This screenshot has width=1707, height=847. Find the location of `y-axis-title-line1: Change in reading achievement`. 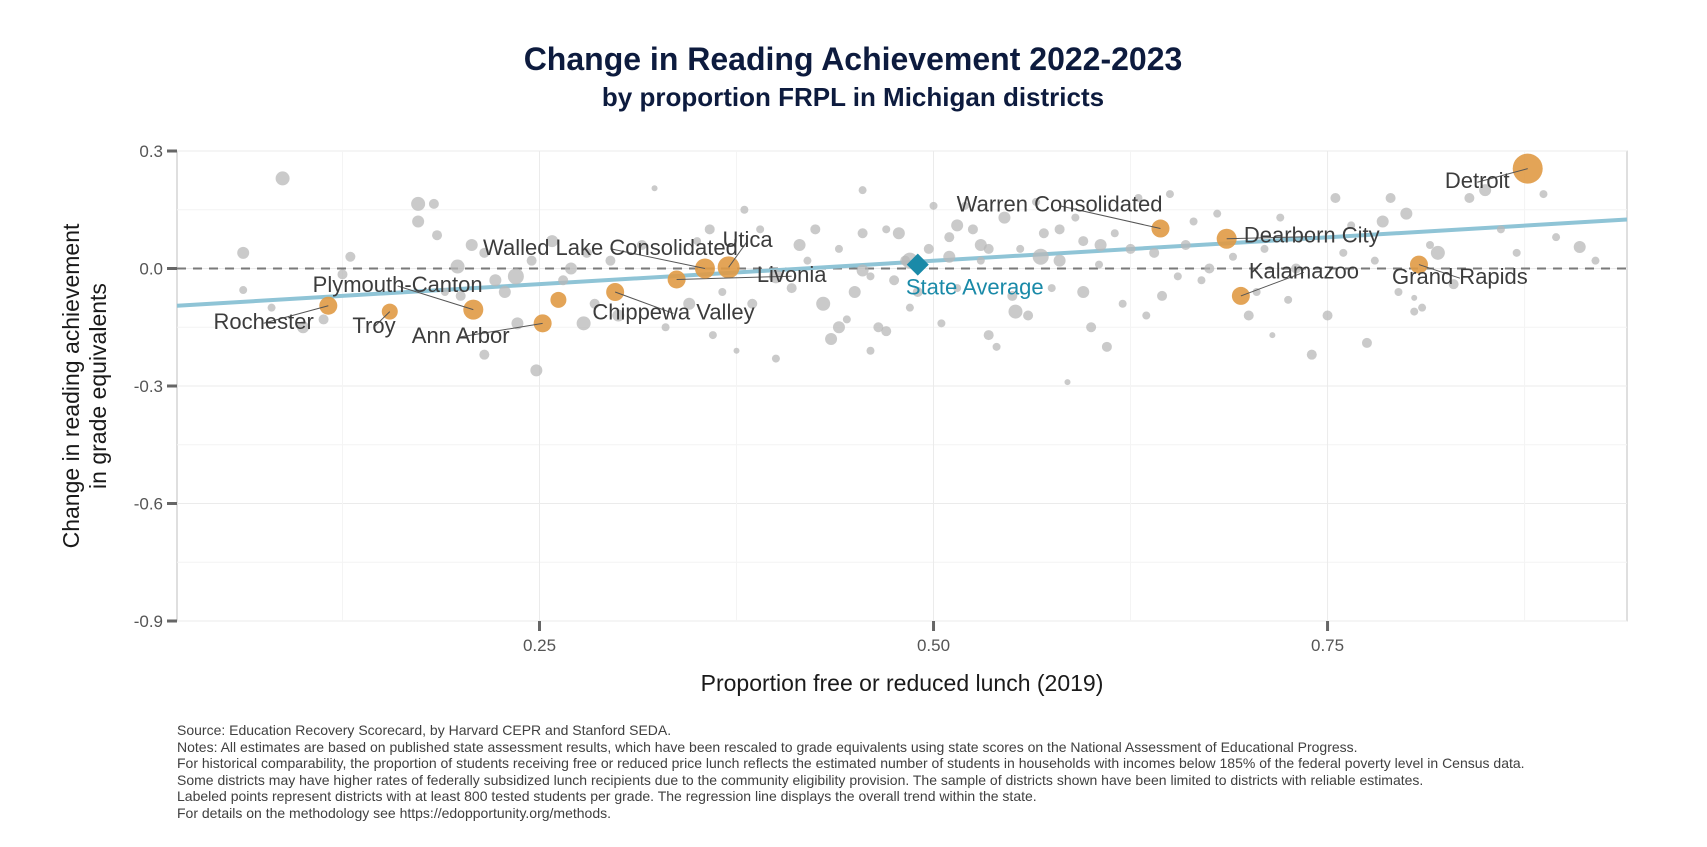

y-axis-title-line1: Change in reading achievement is located at coordinates (71, 385).